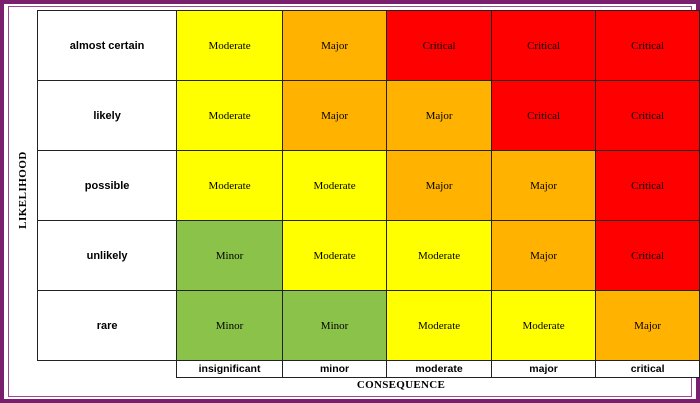 The height and width of the screenshot is (403, 700). What do you see at coordinates (543, 369) in the screenshot?
I see `col-label-major: major` at bounding box center [543, 369].